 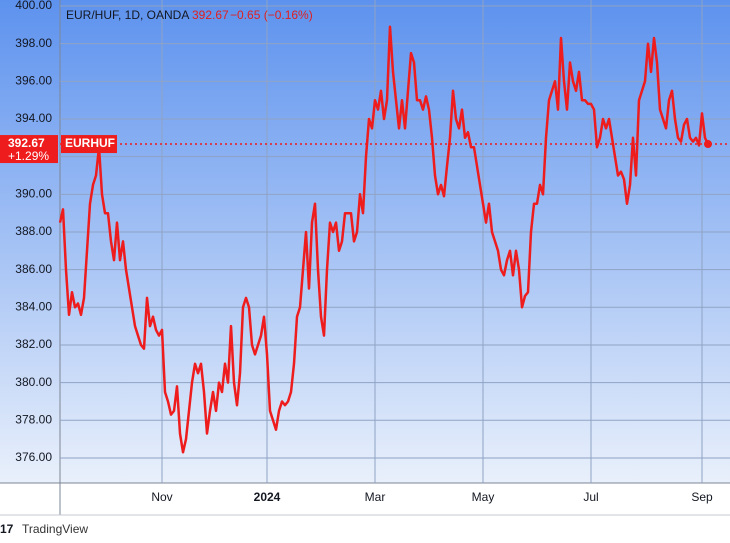 I want to click on symbol-tag, so click(x=89, y=144).